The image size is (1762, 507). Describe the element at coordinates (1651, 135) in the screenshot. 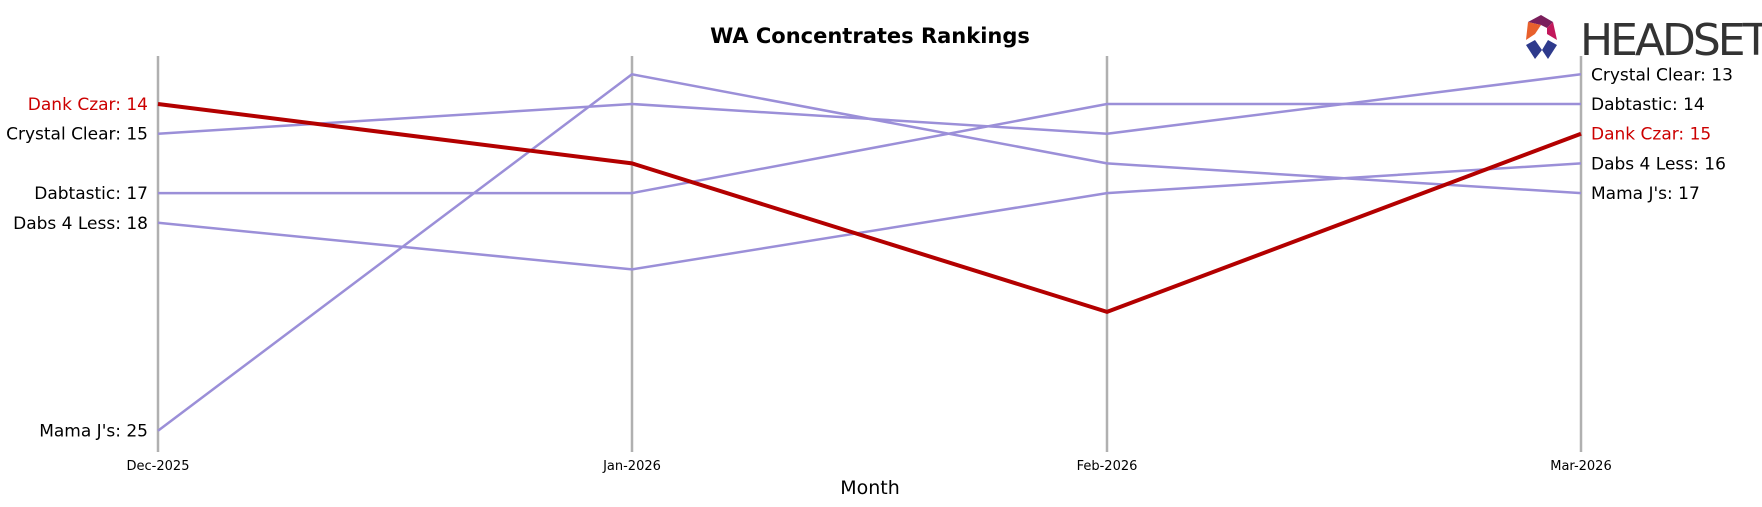

I see `end-label-dank-czar: Dank Czar: 15` at that location.